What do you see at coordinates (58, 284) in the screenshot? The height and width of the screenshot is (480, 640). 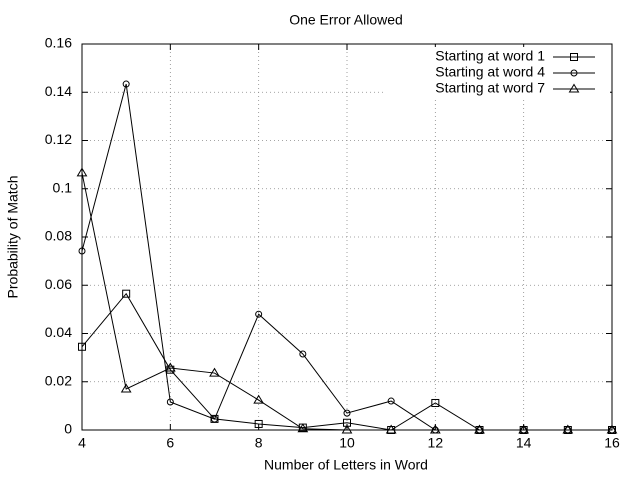 I see `y-tick-label: 0.06` at bounding box center [58, 284].